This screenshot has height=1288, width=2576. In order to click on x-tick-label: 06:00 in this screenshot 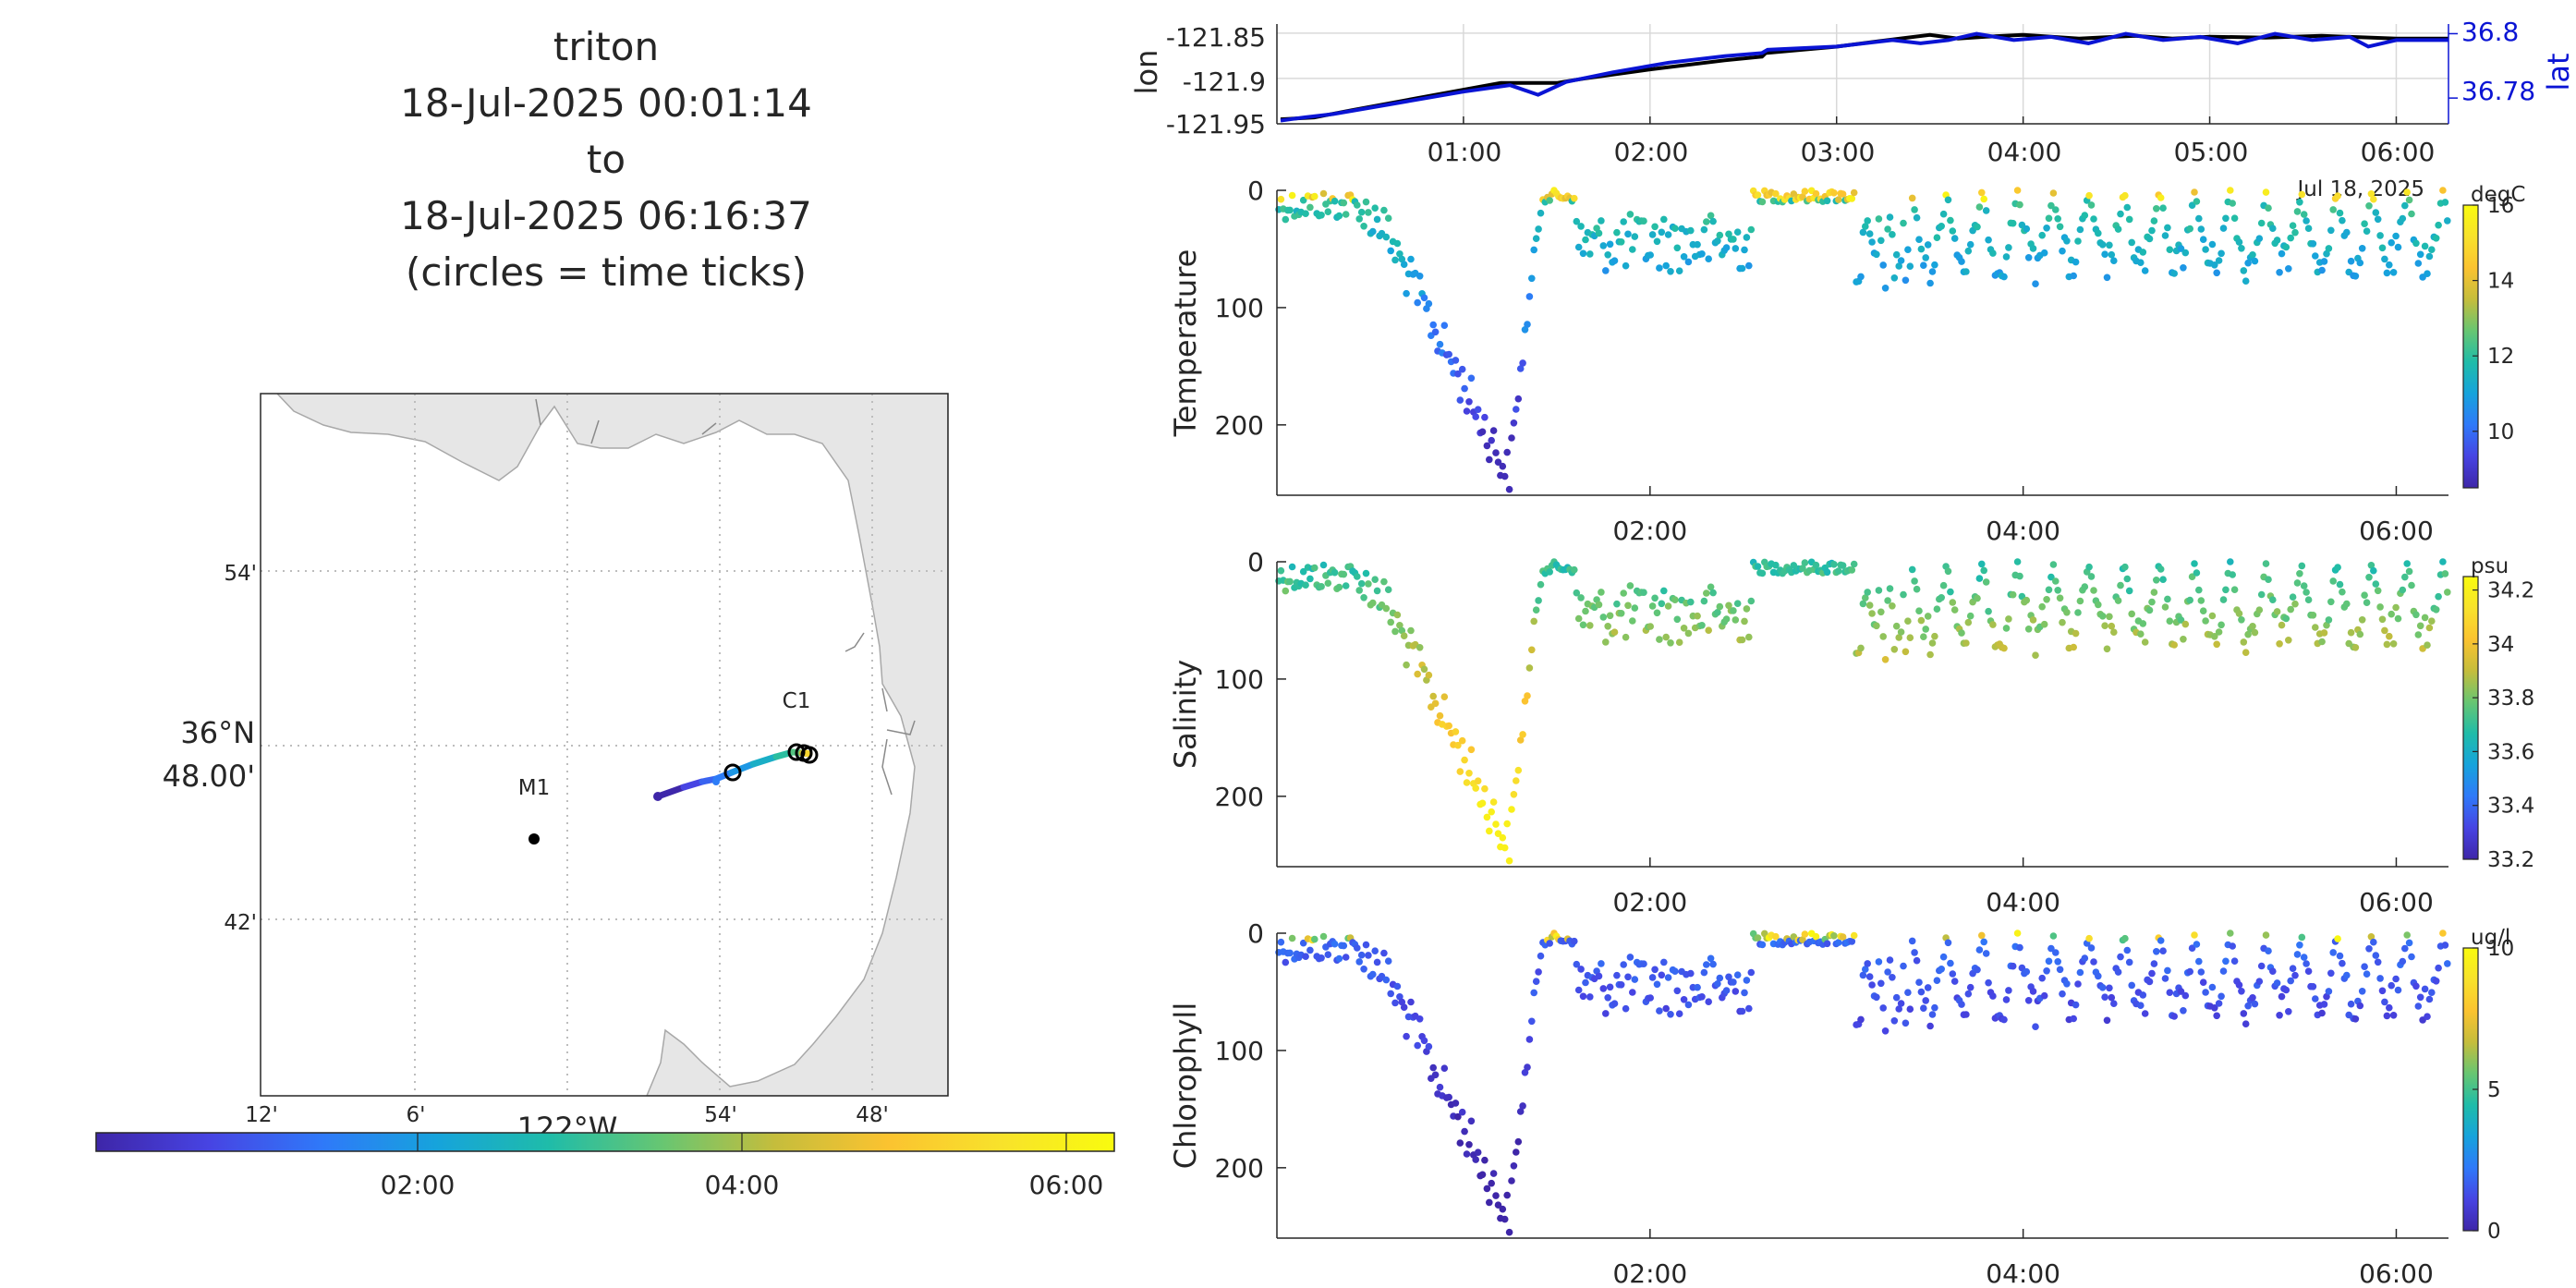, I will do `click(2396, 531)`.